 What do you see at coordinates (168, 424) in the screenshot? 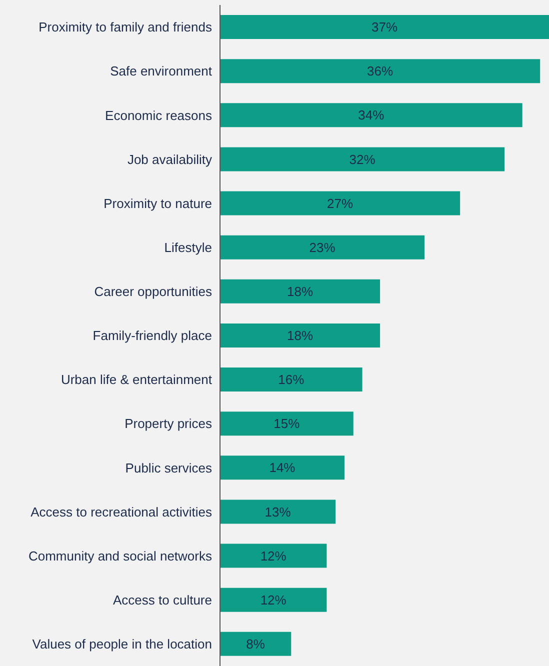
I see `y-tick-label: Property prices` at bounding box center [168, 424].